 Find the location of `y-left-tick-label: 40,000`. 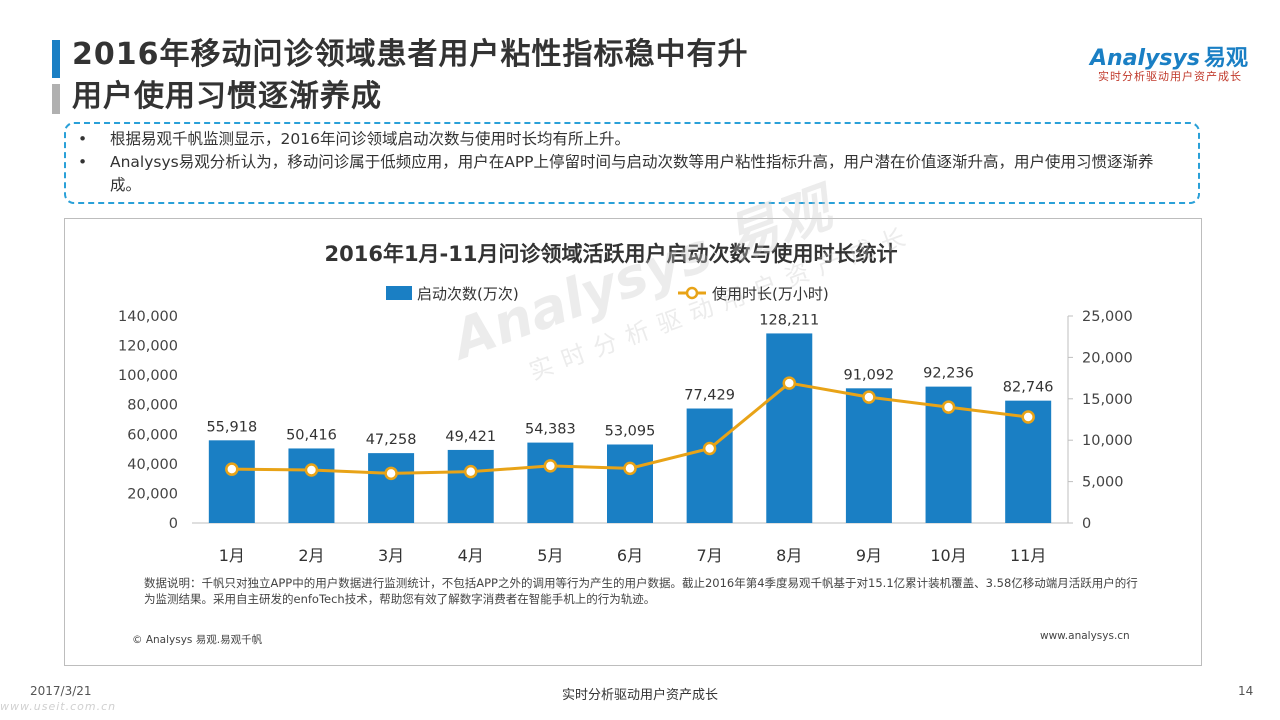

y-left-tick-label: 40,000 is located at coordinates (152, 465).